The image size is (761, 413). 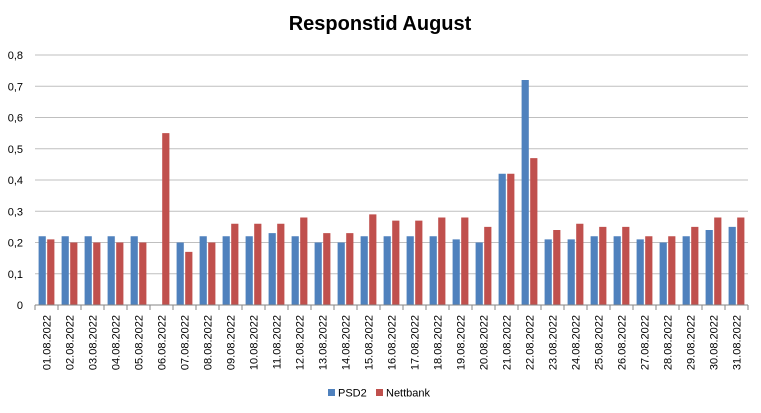 What do you see at coordinates (738, 342) in the screenshot?
I see `x-tick-label: 31.08.2022` at bounding box center [738, 342].